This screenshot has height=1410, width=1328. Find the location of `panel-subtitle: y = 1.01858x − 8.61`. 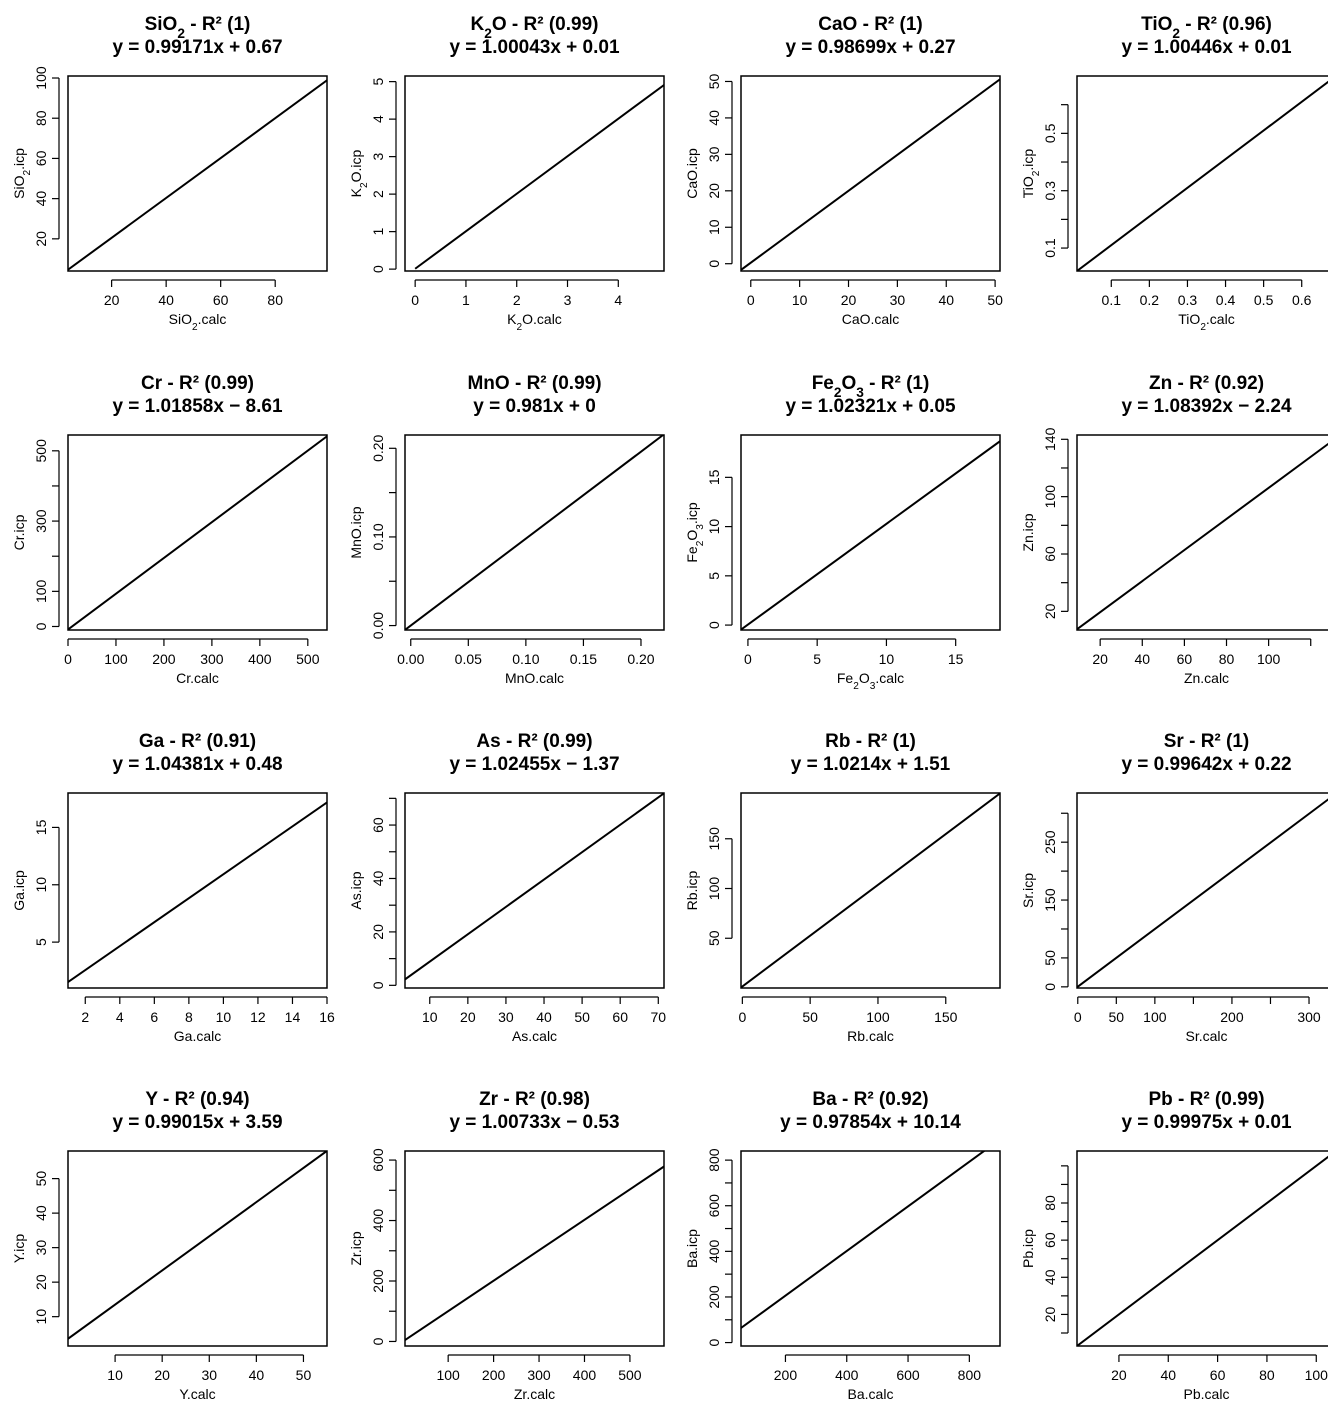

panel-subtitle: y = 1.01858x − 8.61 is located at coordinates (197, 406).